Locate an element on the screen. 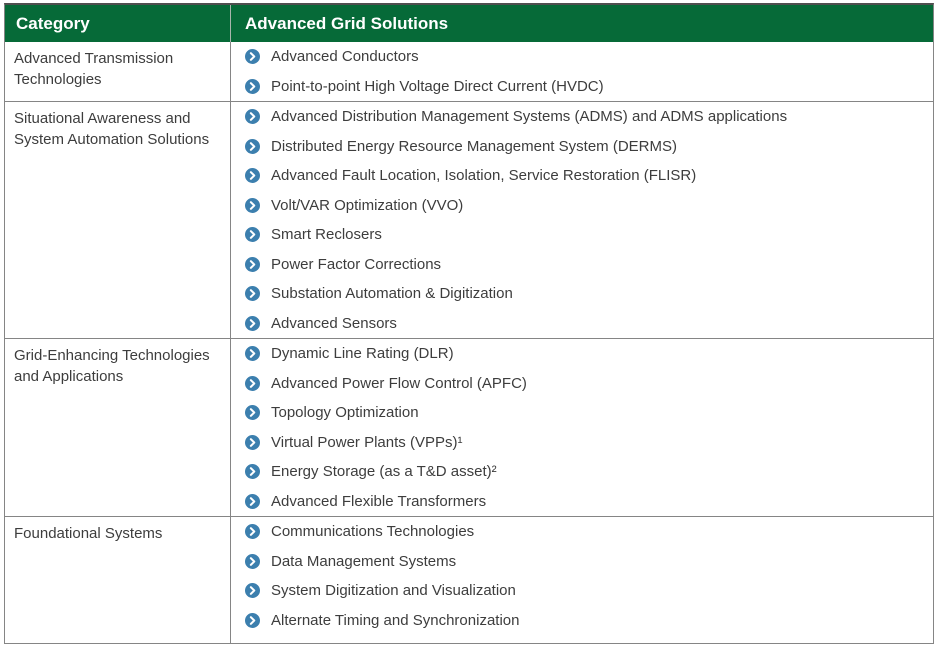 This screenshot has height=648, width=939. solution-item-label: Substation Automation & Digitization is located at coordinates (392, 294).